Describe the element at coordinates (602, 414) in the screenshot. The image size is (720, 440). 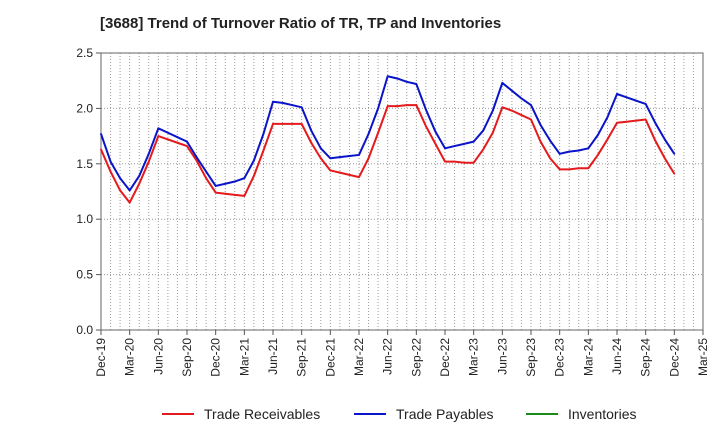
I see `legend-label-inventories: Inventories` at that location.